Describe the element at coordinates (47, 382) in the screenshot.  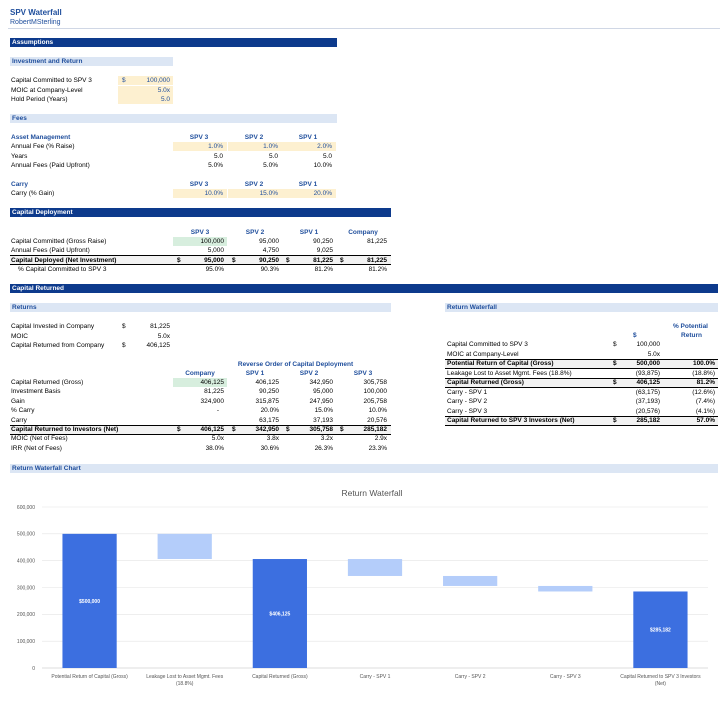
I see `returns-row-label: Capital Returned (Gross)` at that location.